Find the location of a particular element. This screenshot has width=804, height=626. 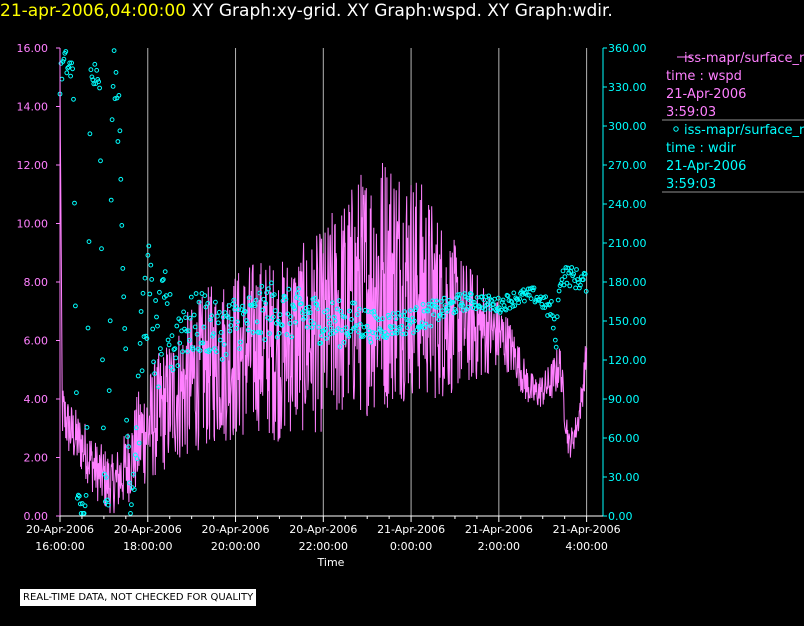

y-right-tick-label: 300.00 is located at coordinates (627, 126).